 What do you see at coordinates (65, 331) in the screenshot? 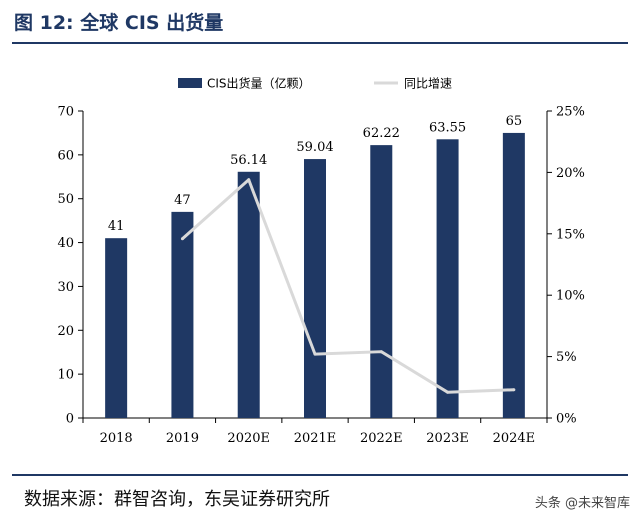
I see `y-tick-label: 20` at bounding box center [65, 331].